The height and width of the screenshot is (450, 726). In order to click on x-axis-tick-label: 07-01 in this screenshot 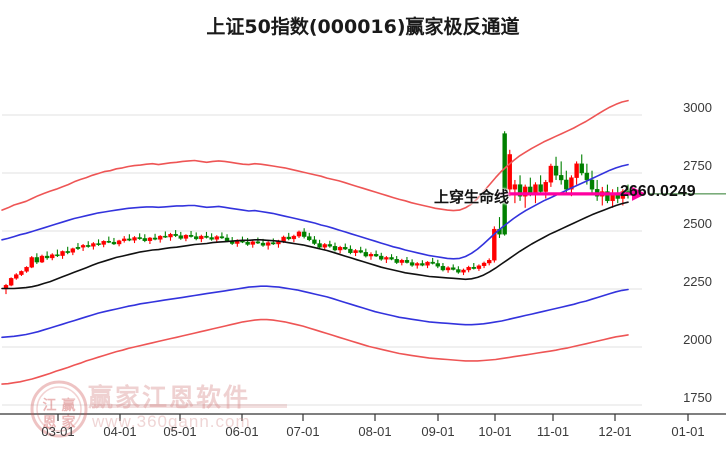, I will do `click(303, 431)`.